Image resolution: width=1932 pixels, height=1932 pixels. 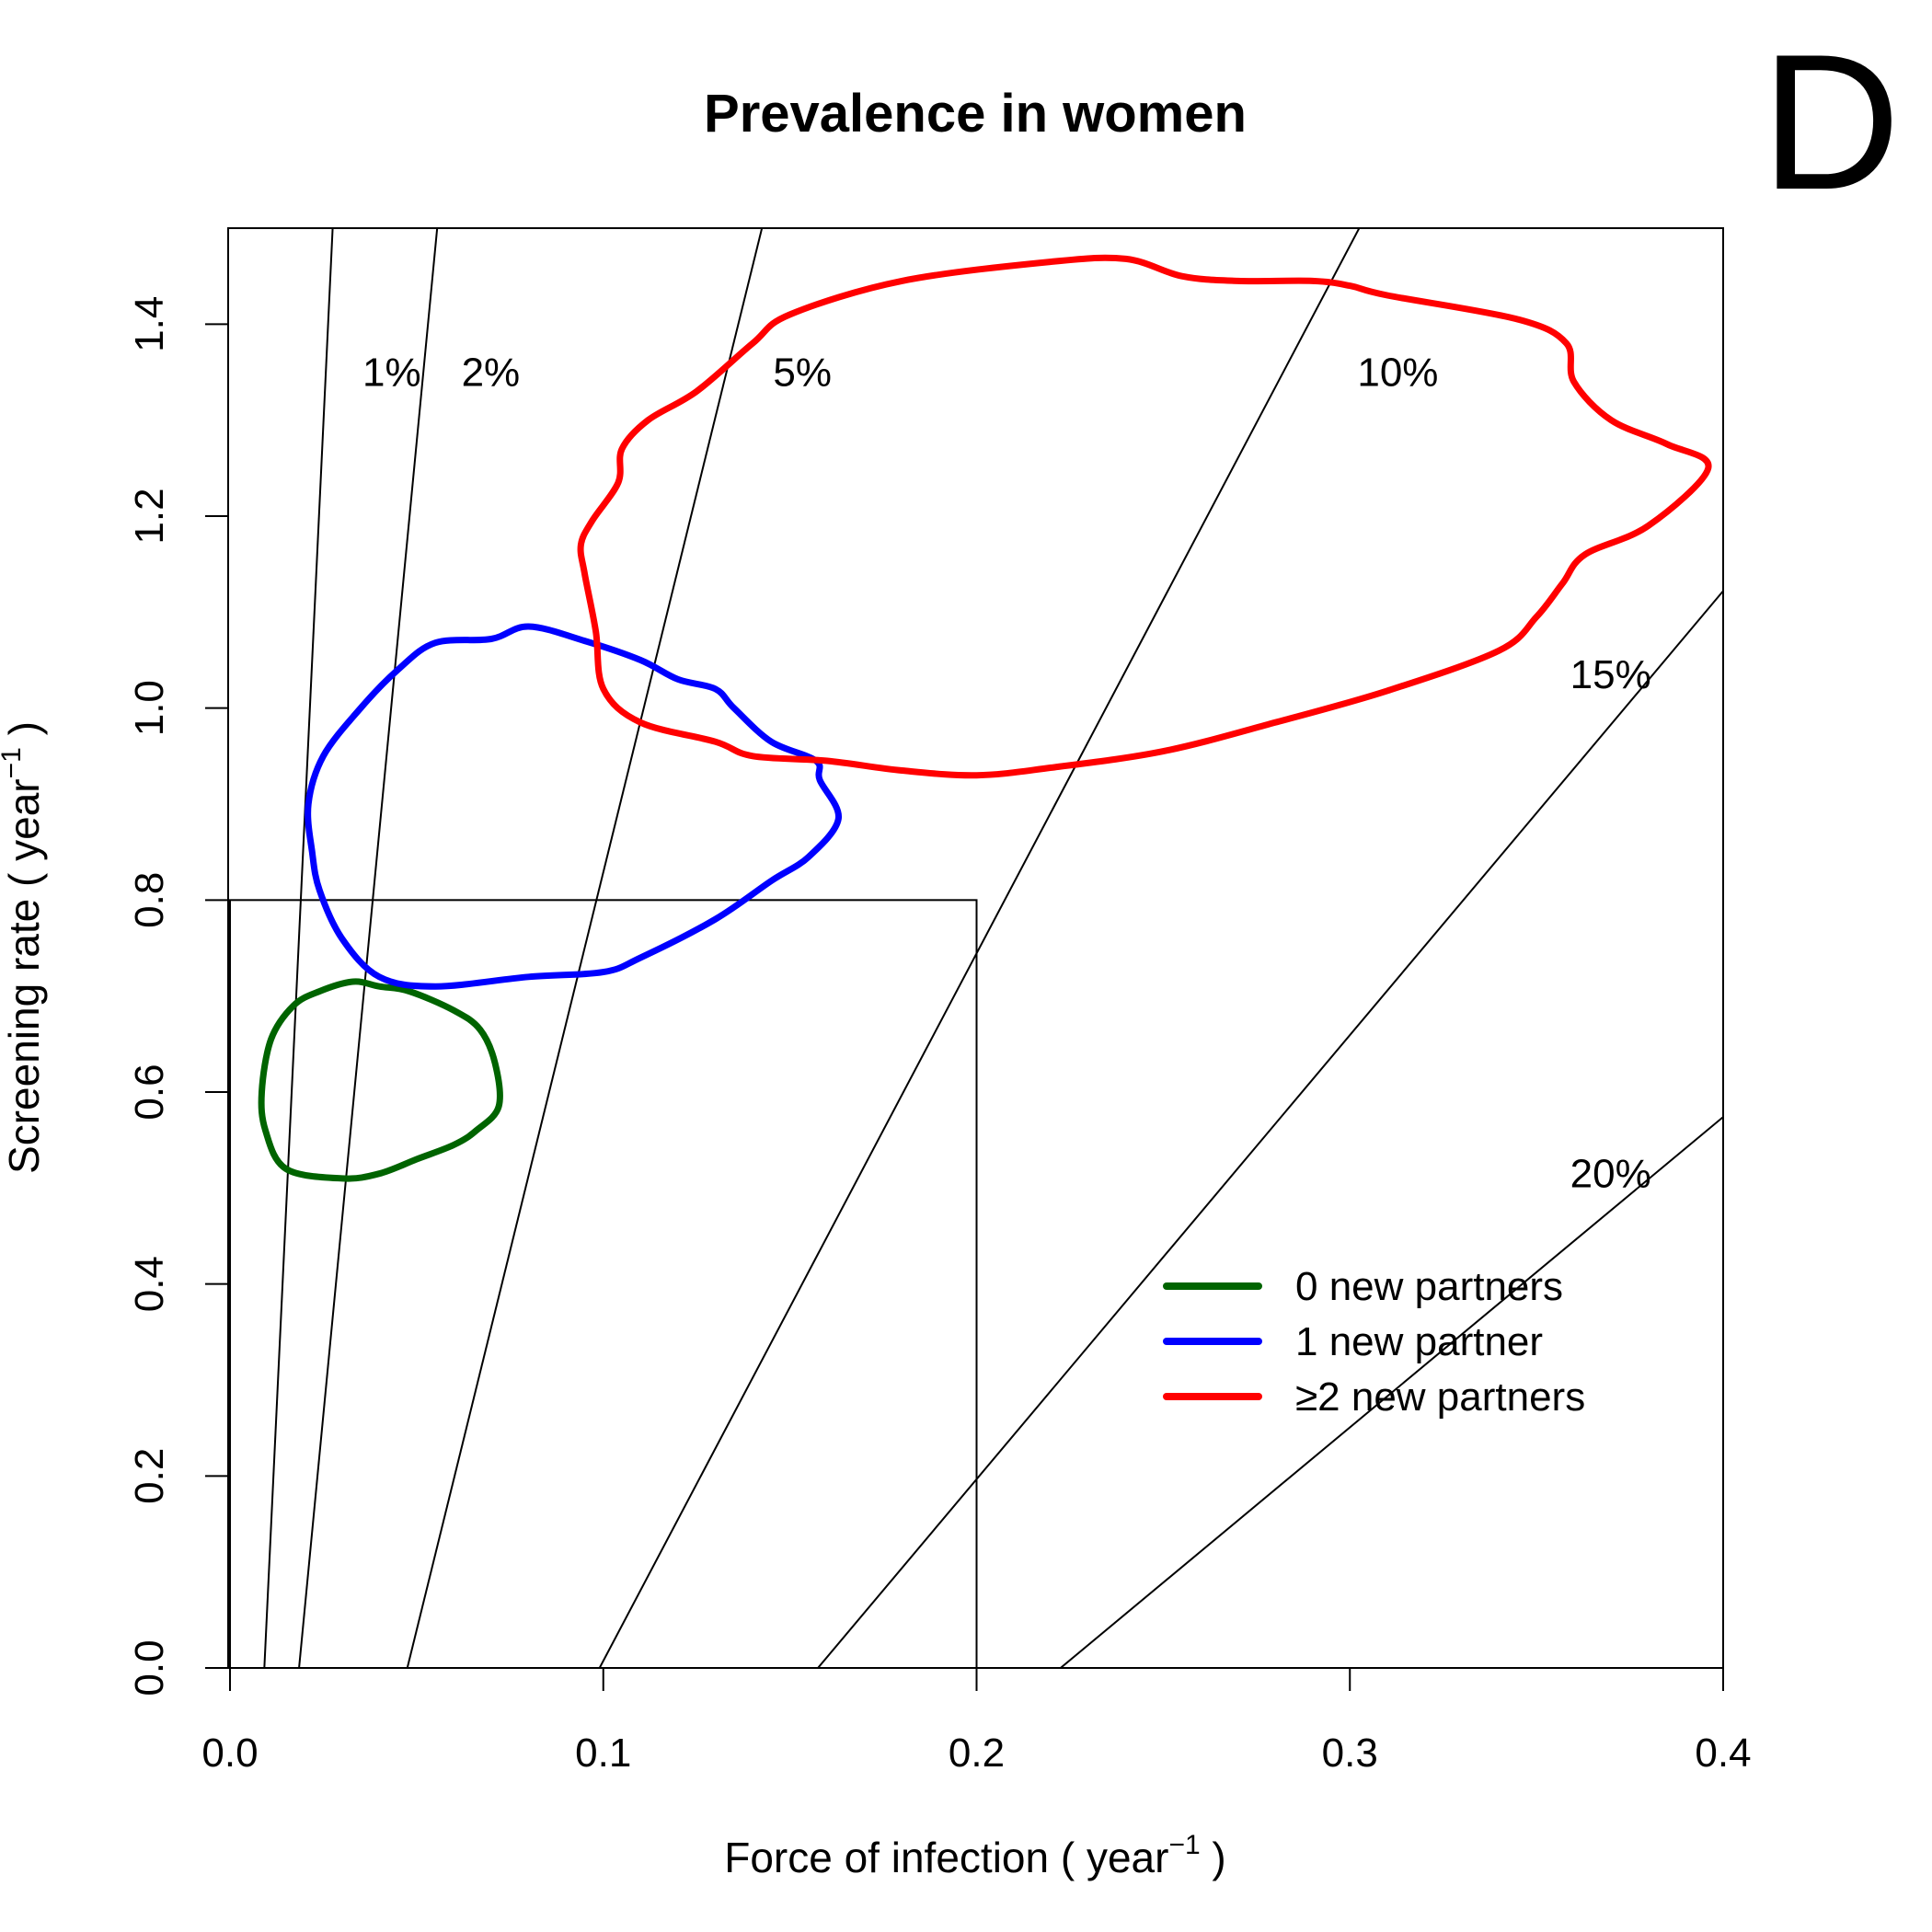 I want to click on legend-label: ≥2 new partners, so click(x=1440, y=1397).